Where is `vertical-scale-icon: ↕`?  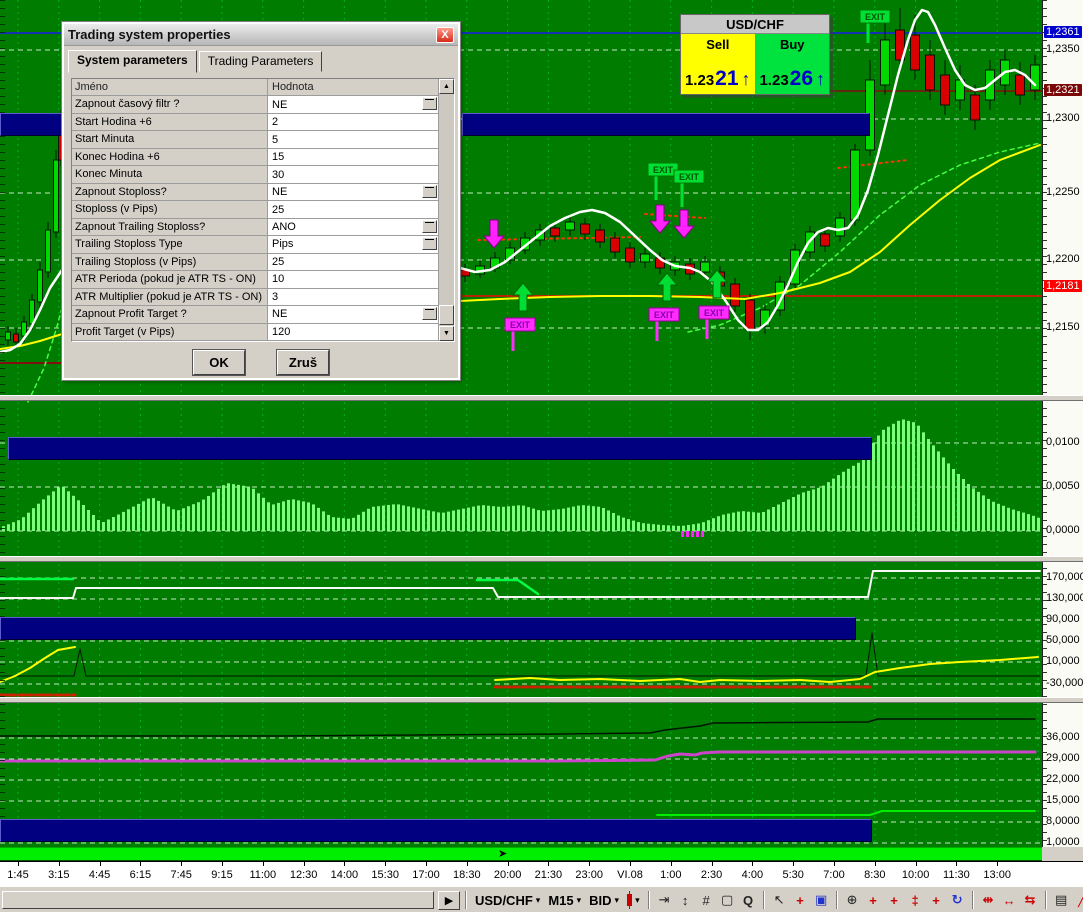
vertical-scale-icon: ↕ is located at coordinates (685, 900).